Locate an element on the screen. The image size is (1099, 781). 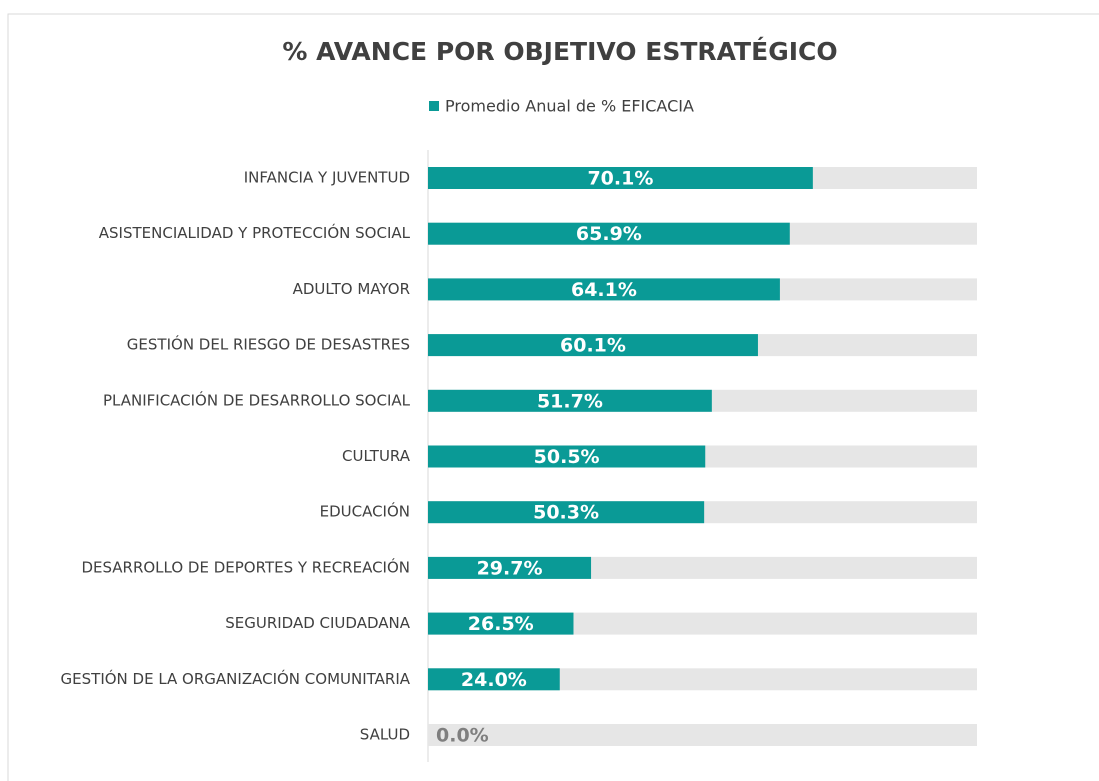
value-label: 51.7% is located at coordinates (570, 401).